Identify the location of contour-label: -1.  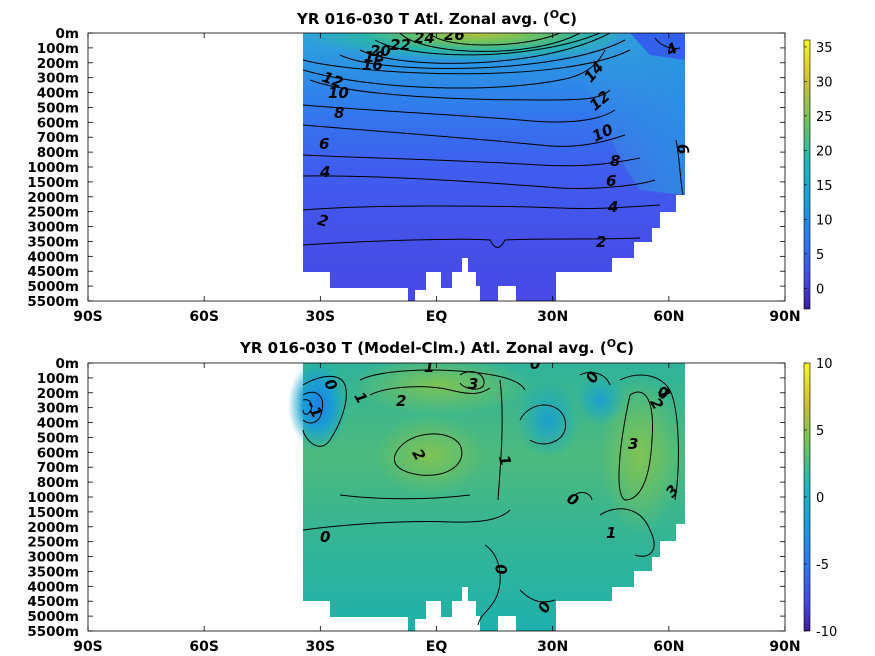
(314, 409).